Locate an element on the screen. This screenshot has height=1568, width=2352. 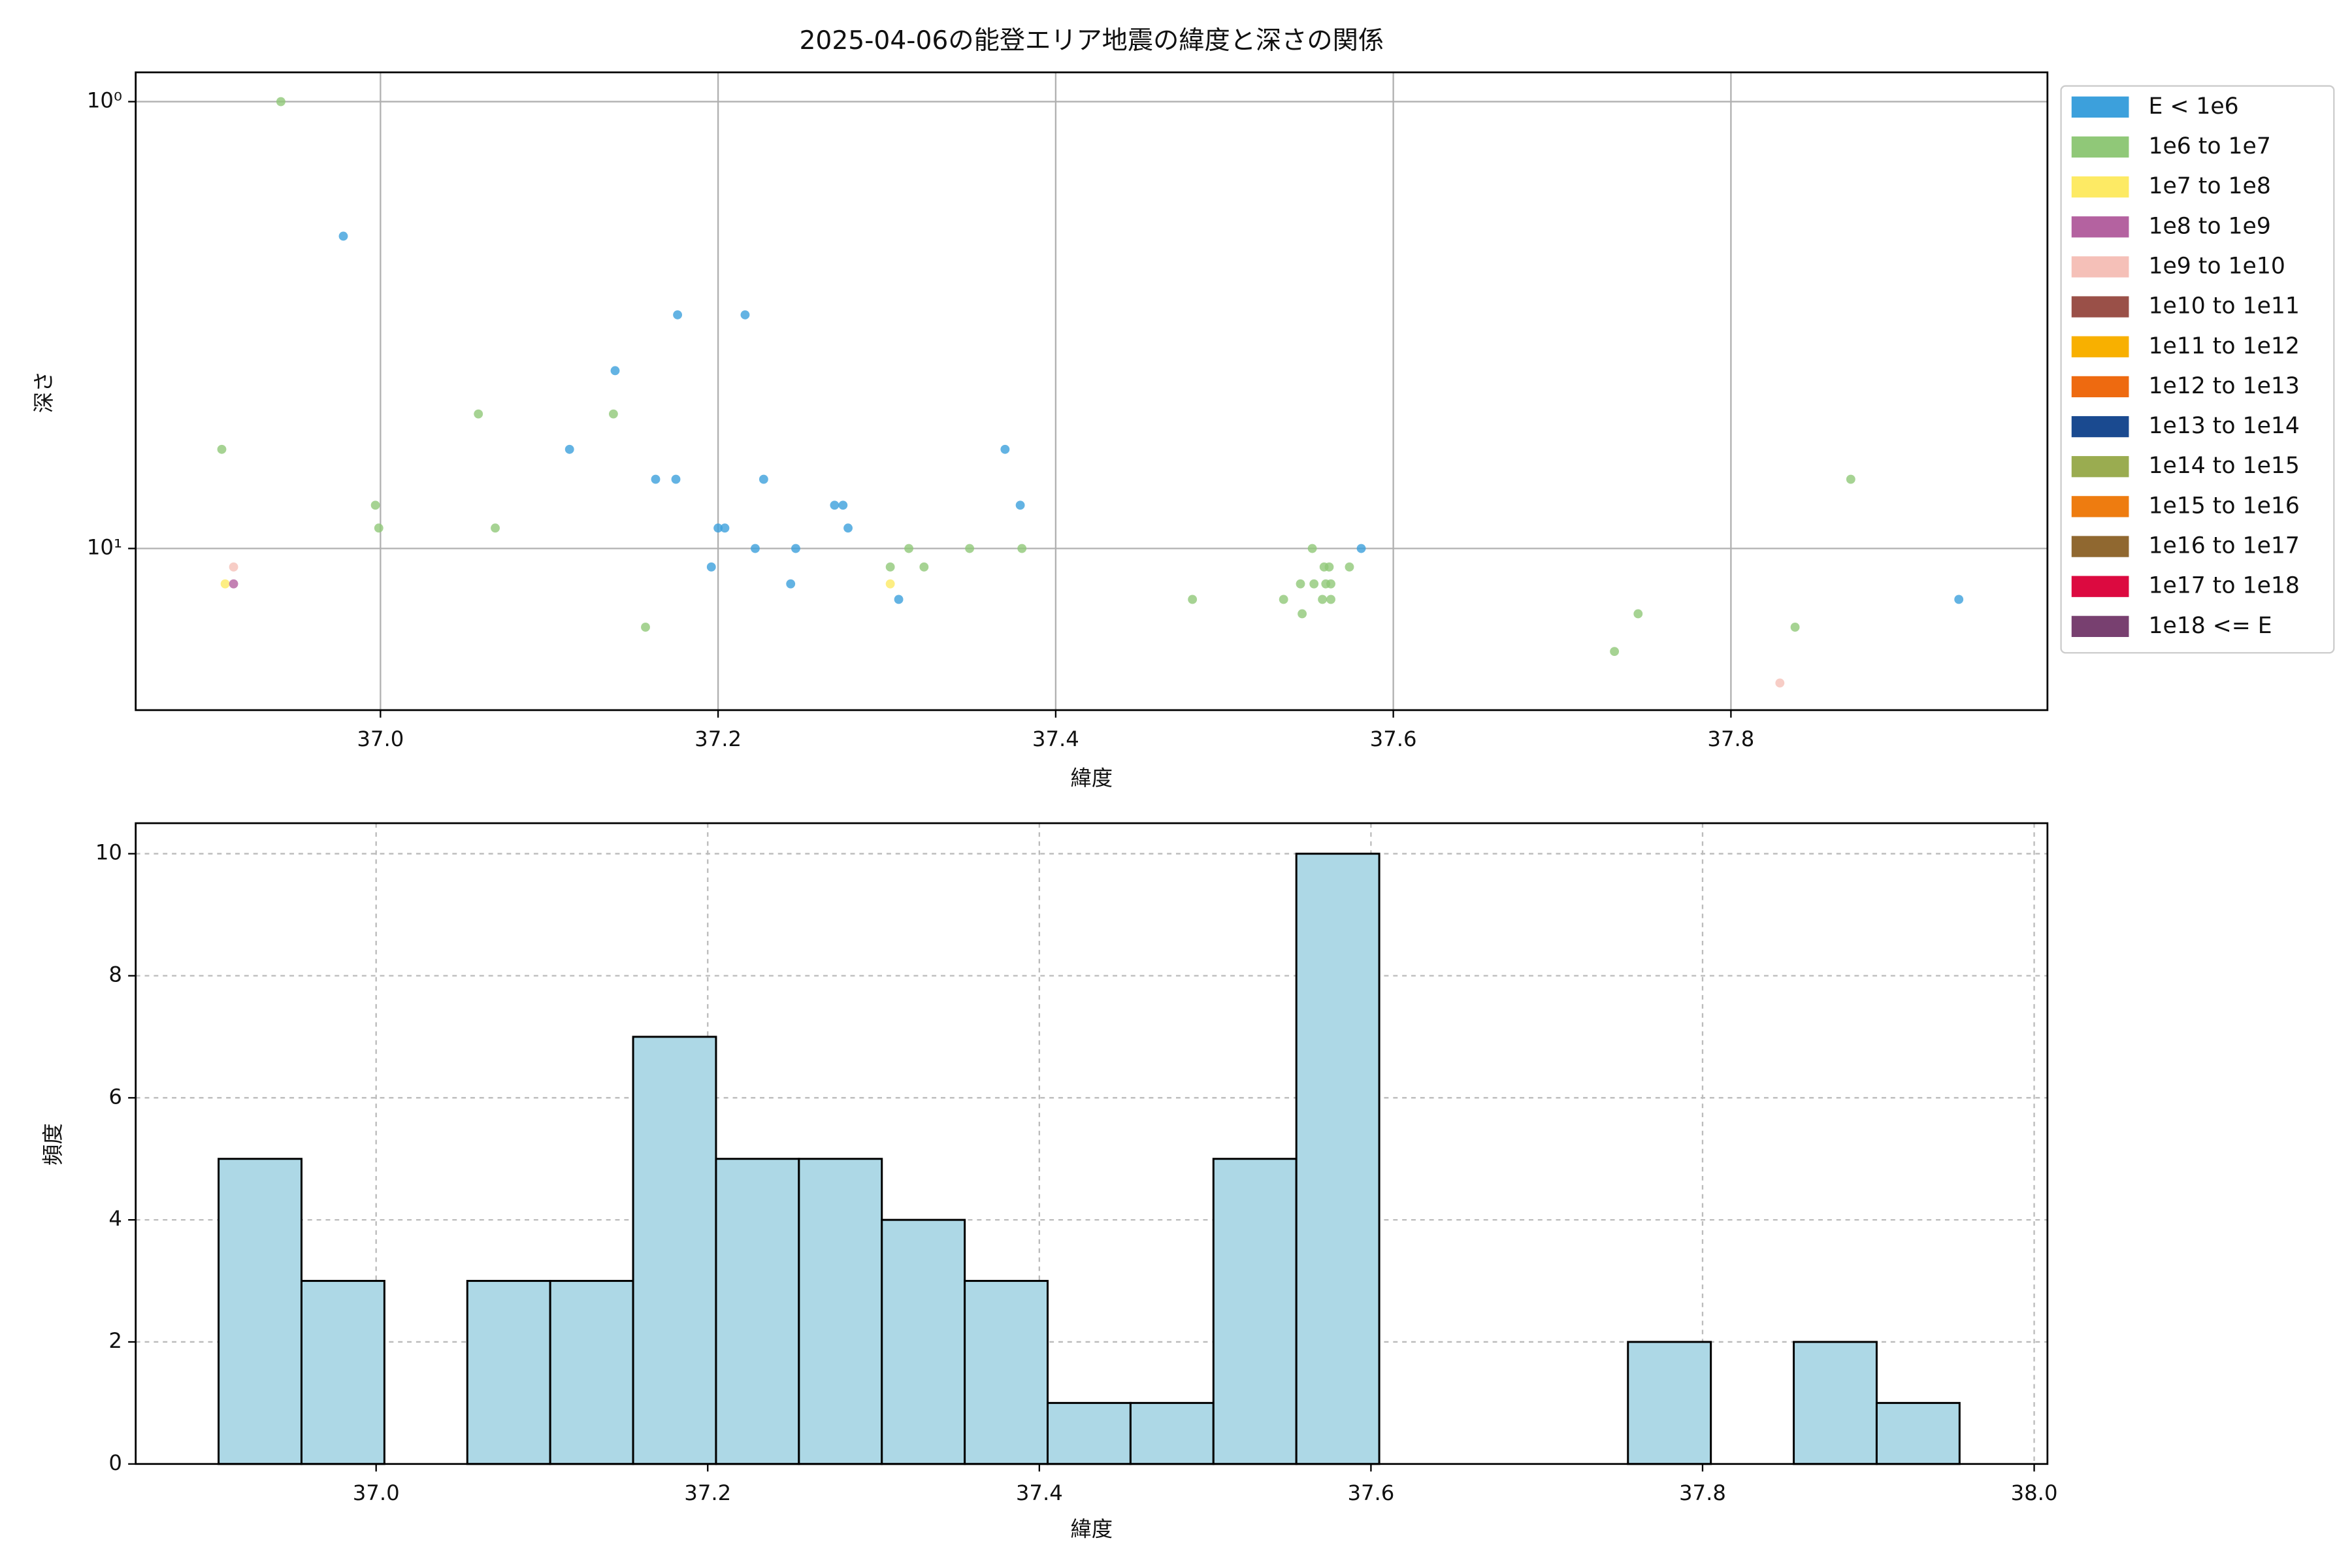
x-tick-label: 37.2 is located at coordinates (718, 739).